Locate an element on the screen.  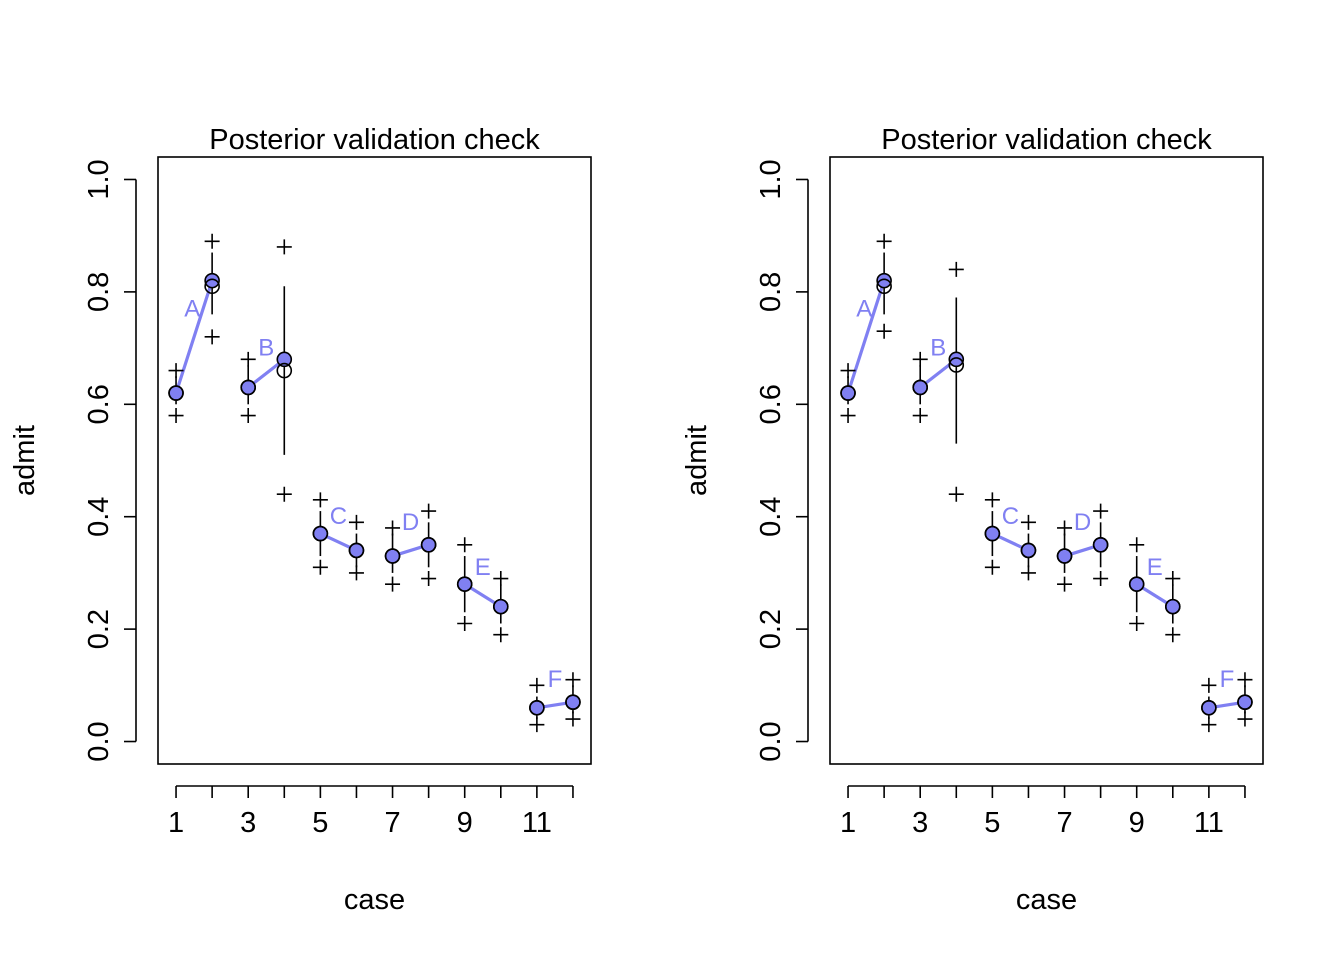
y-tick-label: 0.6 is located at coordinates (771, 404).